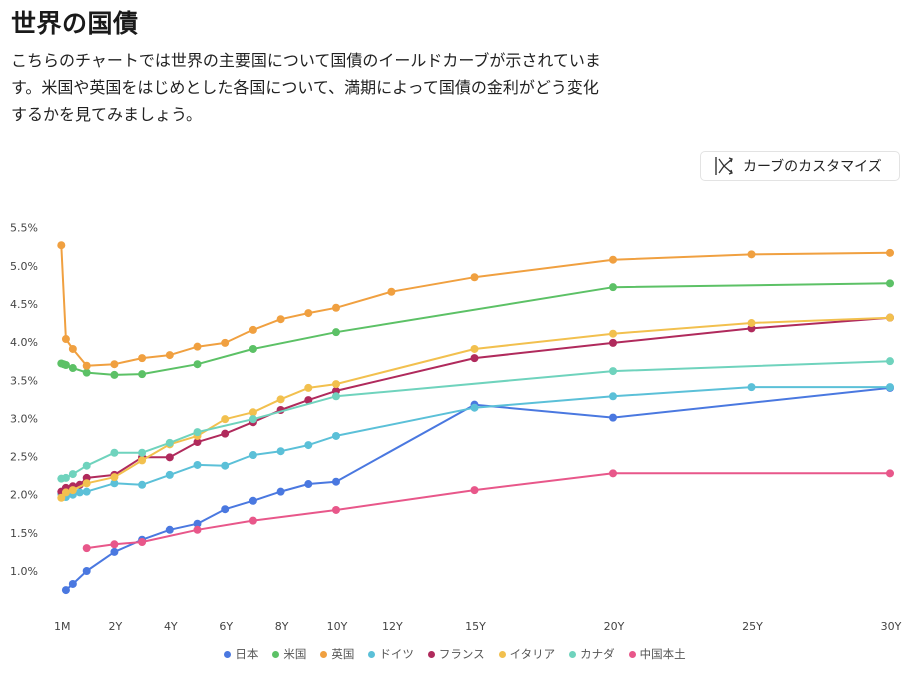  Describe the element at coordinates (800, 166) in the screenshot. I see `customize-curve-button: カーブのカスタマイズ` at that location.